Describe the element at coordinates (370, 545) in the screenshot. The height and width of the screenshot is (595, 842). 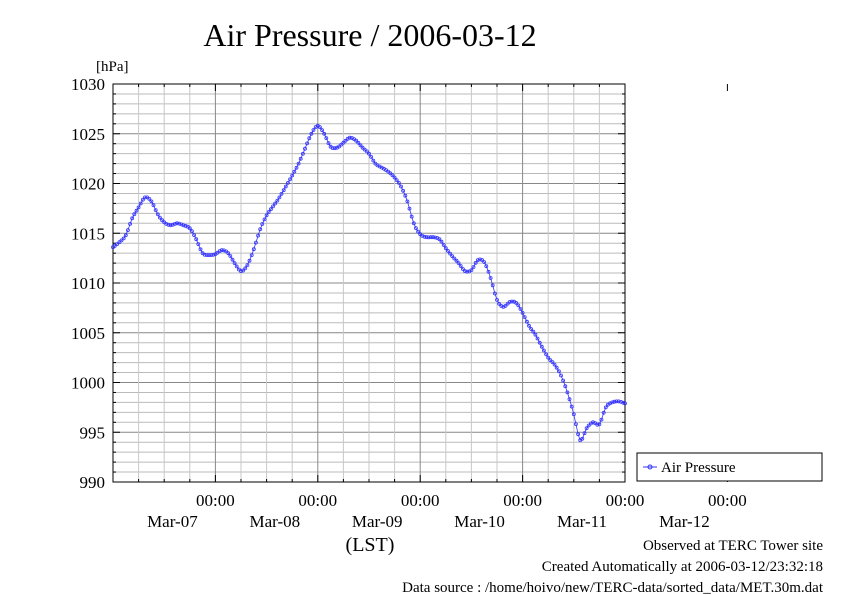
I see `x-axis-label: (LST)` at that location.